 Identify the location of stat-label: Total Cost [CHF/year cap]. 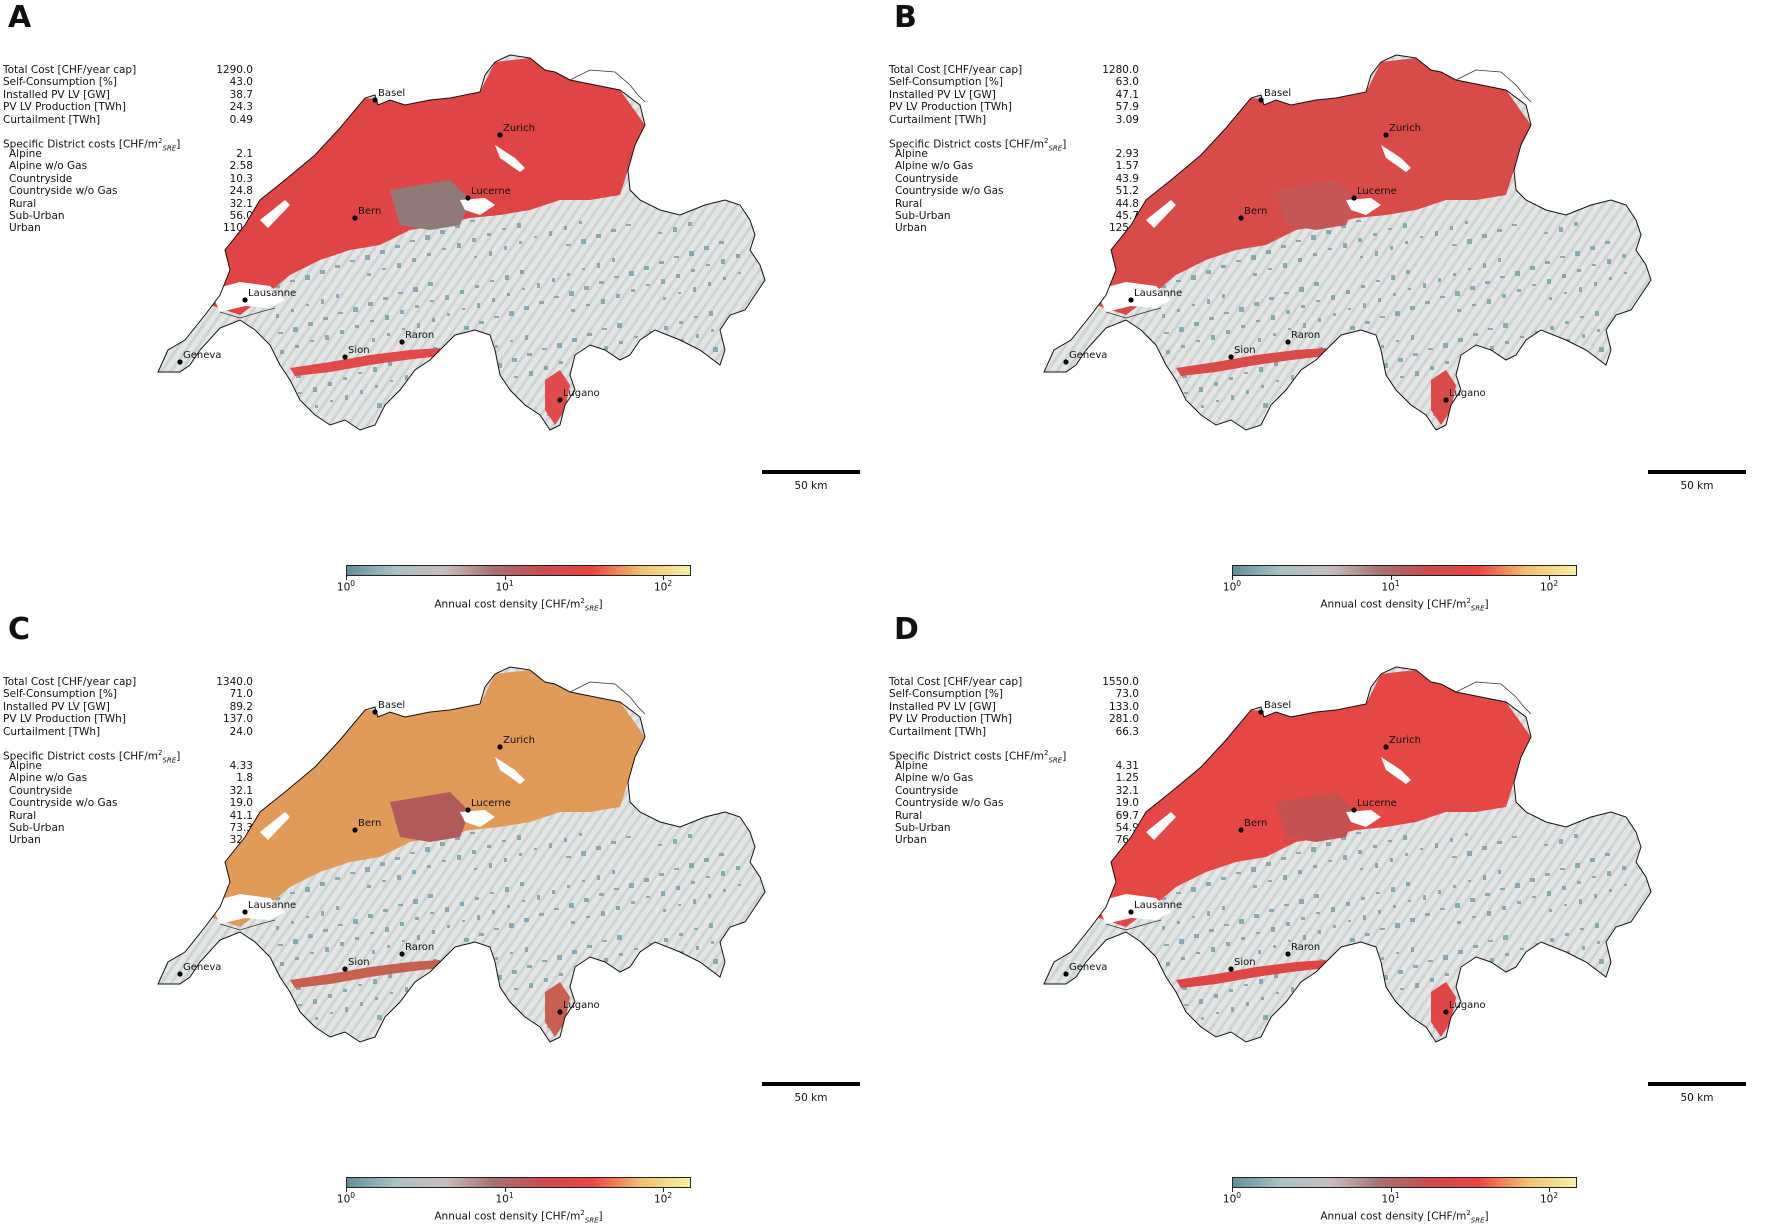
(956, 70).